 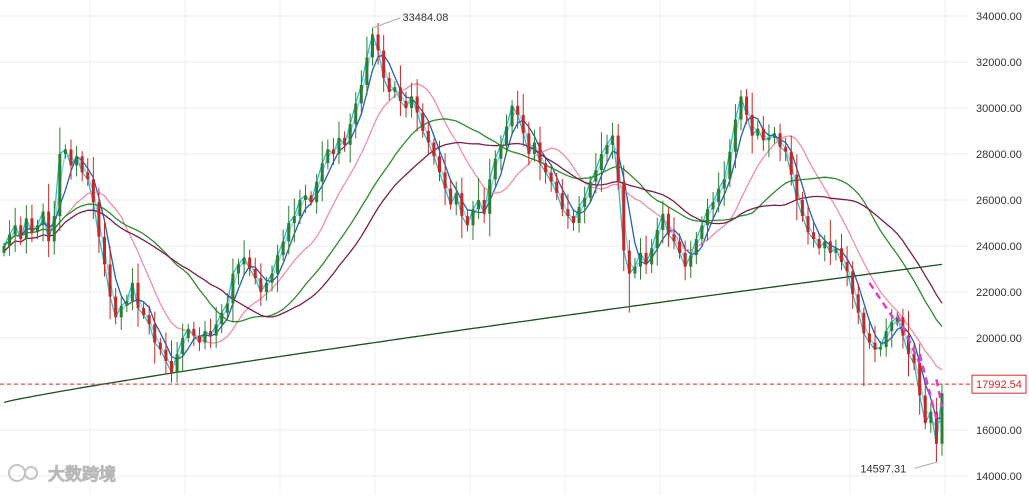 I want to click on y-tick-label: 28000.00, so click(x=999, y=155).